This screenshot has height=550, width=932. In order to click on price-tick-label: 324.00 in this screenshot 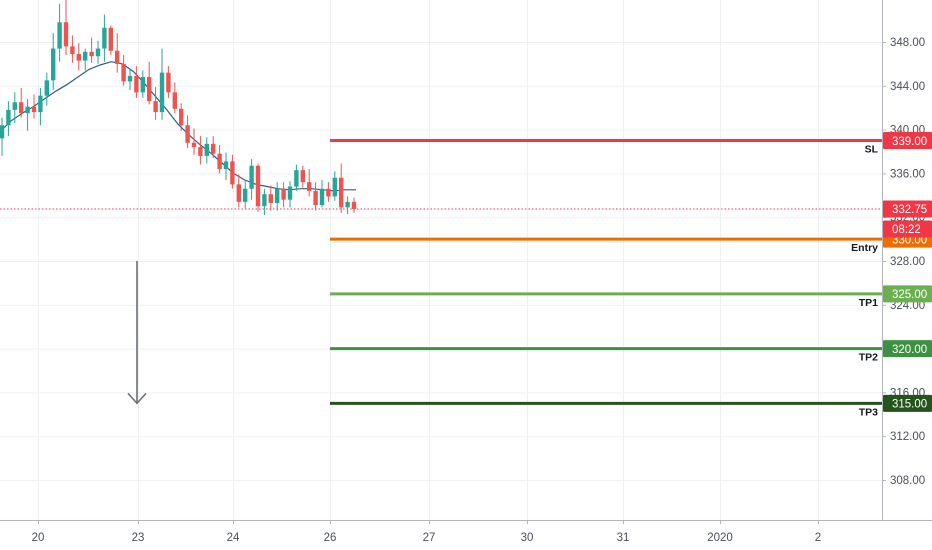, I will do `click(907, 306)`.